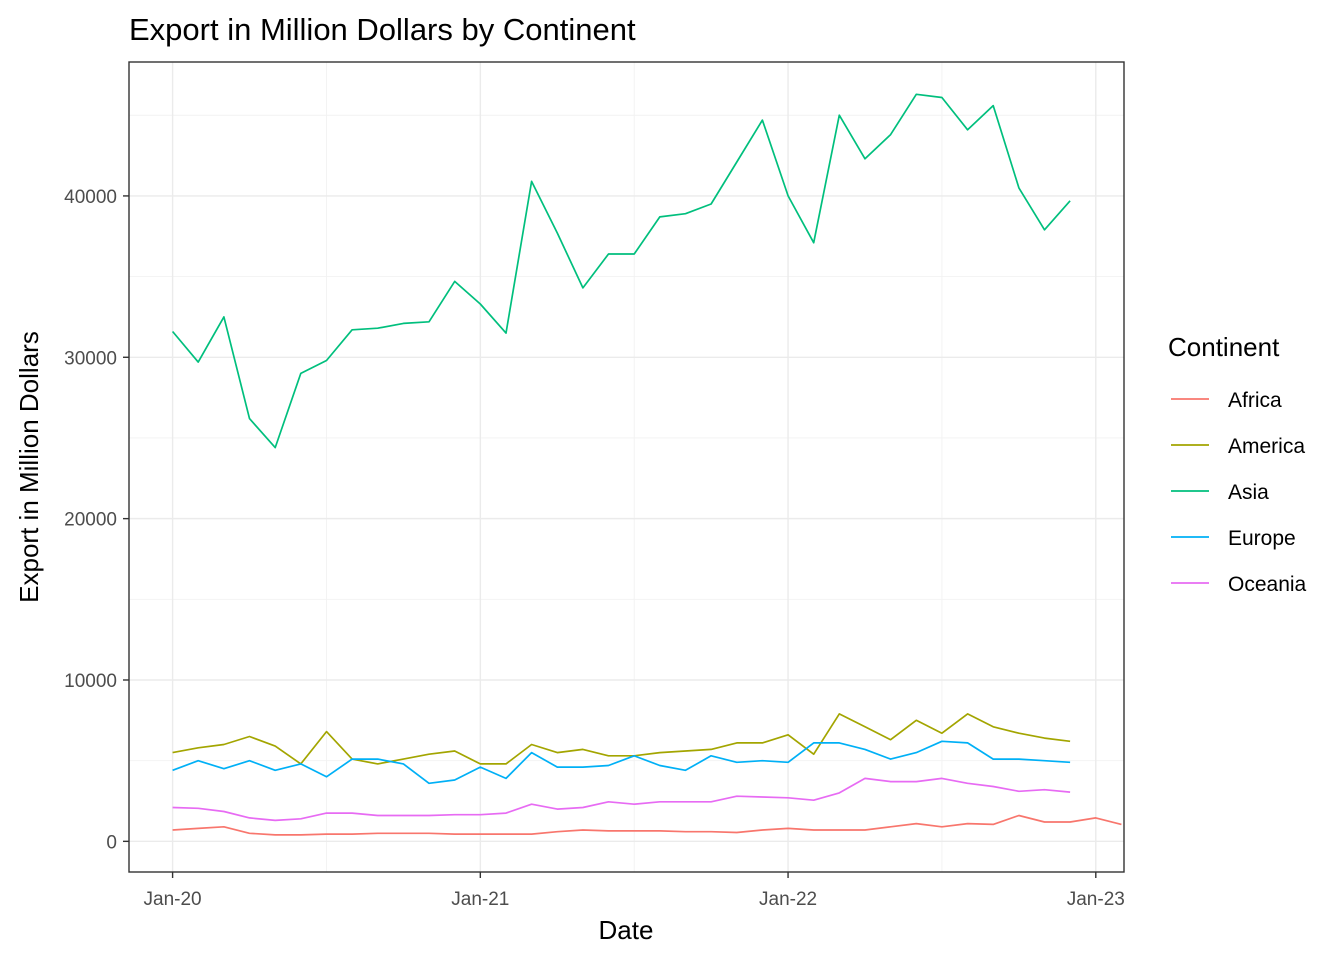 This screenshot has width=1344, height=960. What do you see at coordinates (1266, 446) in the screenshot?
I see `legend-label-america: America` at bounding box center [1266, 446].